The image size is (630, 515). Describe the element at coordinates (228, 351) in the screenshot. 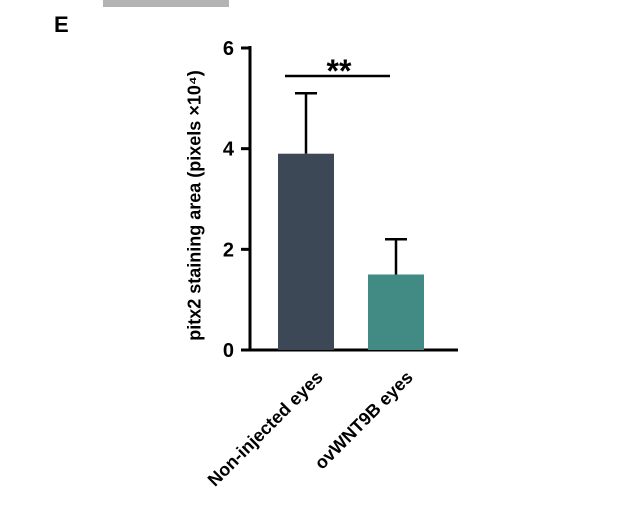

I see `y-tick-label: 0` at that location.